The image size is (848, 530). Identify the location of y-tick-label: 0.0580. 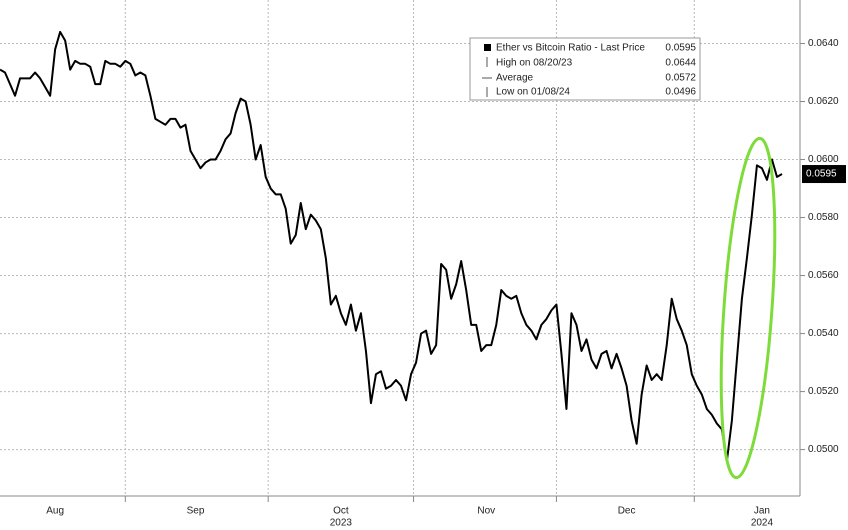
(823, 217).